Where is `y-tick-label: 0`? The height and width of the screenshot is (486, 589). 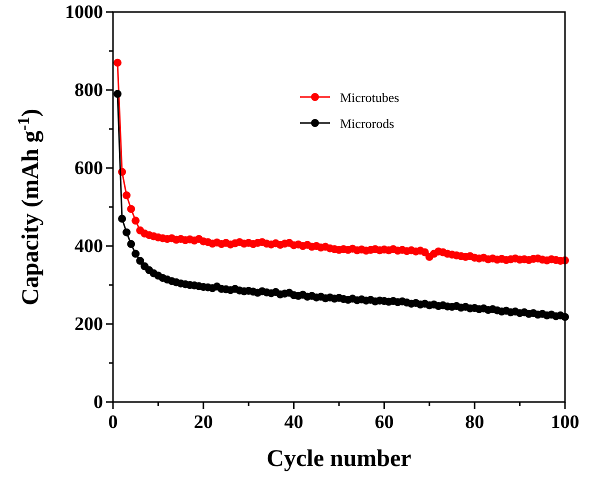
y-tick-label: 0 is located at coordinates (98, 402).